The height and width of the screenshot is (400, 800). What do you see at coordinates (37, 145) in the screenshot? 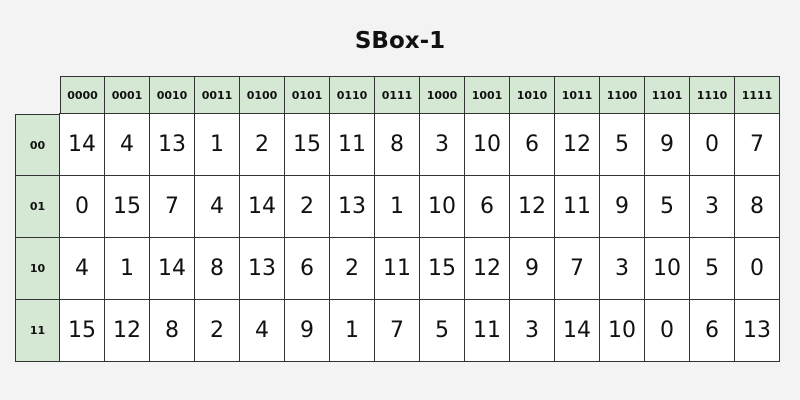
I see `row-header: 00` at bounding box center [37, 145].